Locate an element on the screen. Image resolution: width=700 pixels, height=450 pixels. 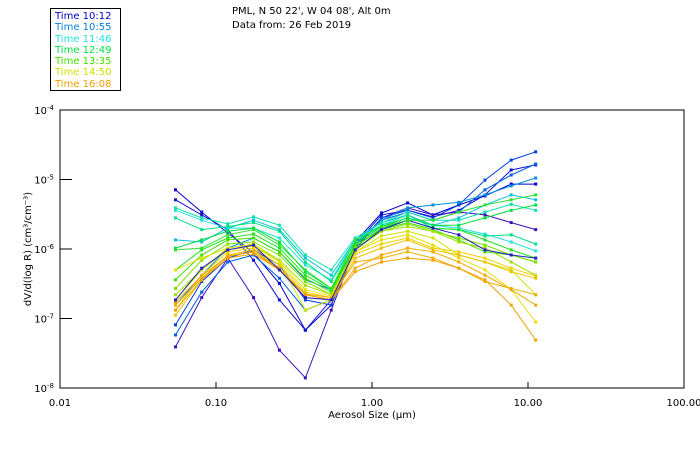
y-tick-label: 10-8 is located at coordinates (44, 388).